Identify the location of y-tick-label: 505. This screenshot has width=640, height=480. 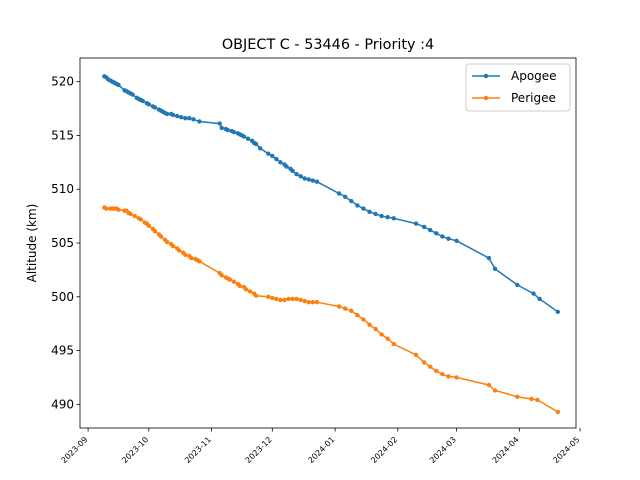
(62, 243).